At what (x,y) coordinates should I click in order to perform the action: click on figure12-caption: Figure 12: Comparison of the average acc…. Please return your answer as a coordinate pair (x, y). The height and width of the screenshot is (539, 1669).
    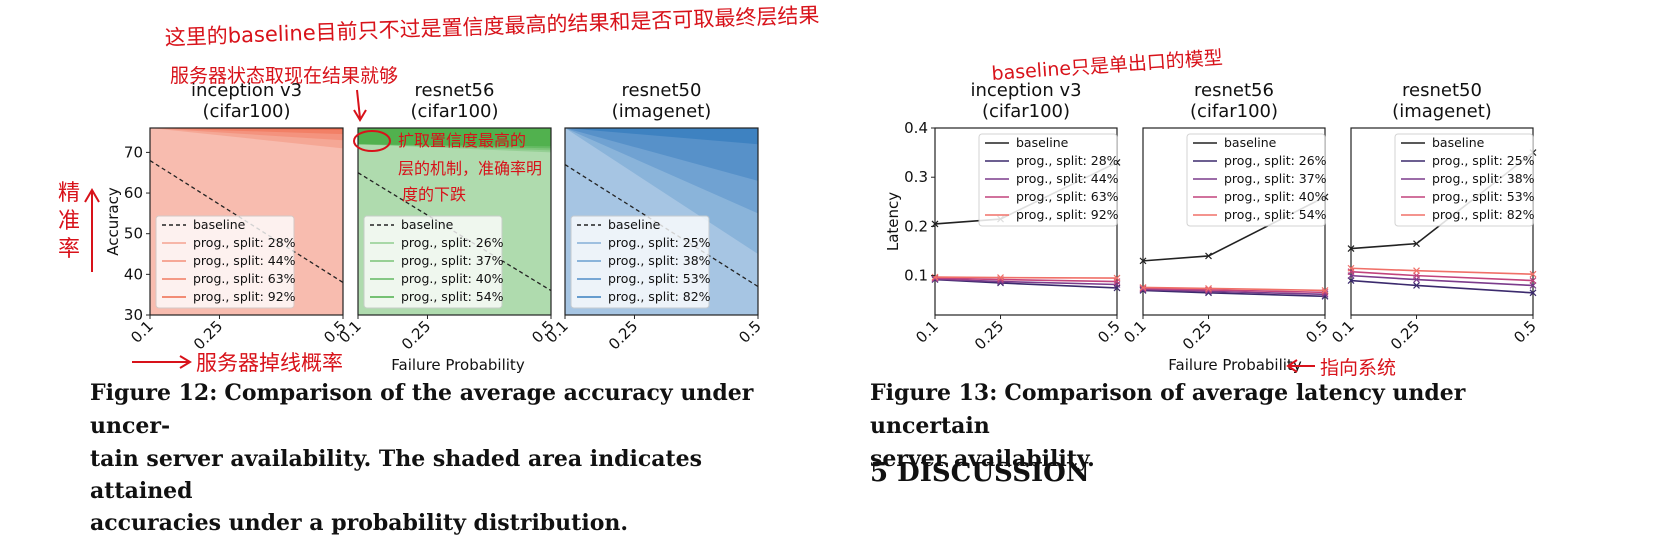
    Looking at the image, I should click on (450, 458).